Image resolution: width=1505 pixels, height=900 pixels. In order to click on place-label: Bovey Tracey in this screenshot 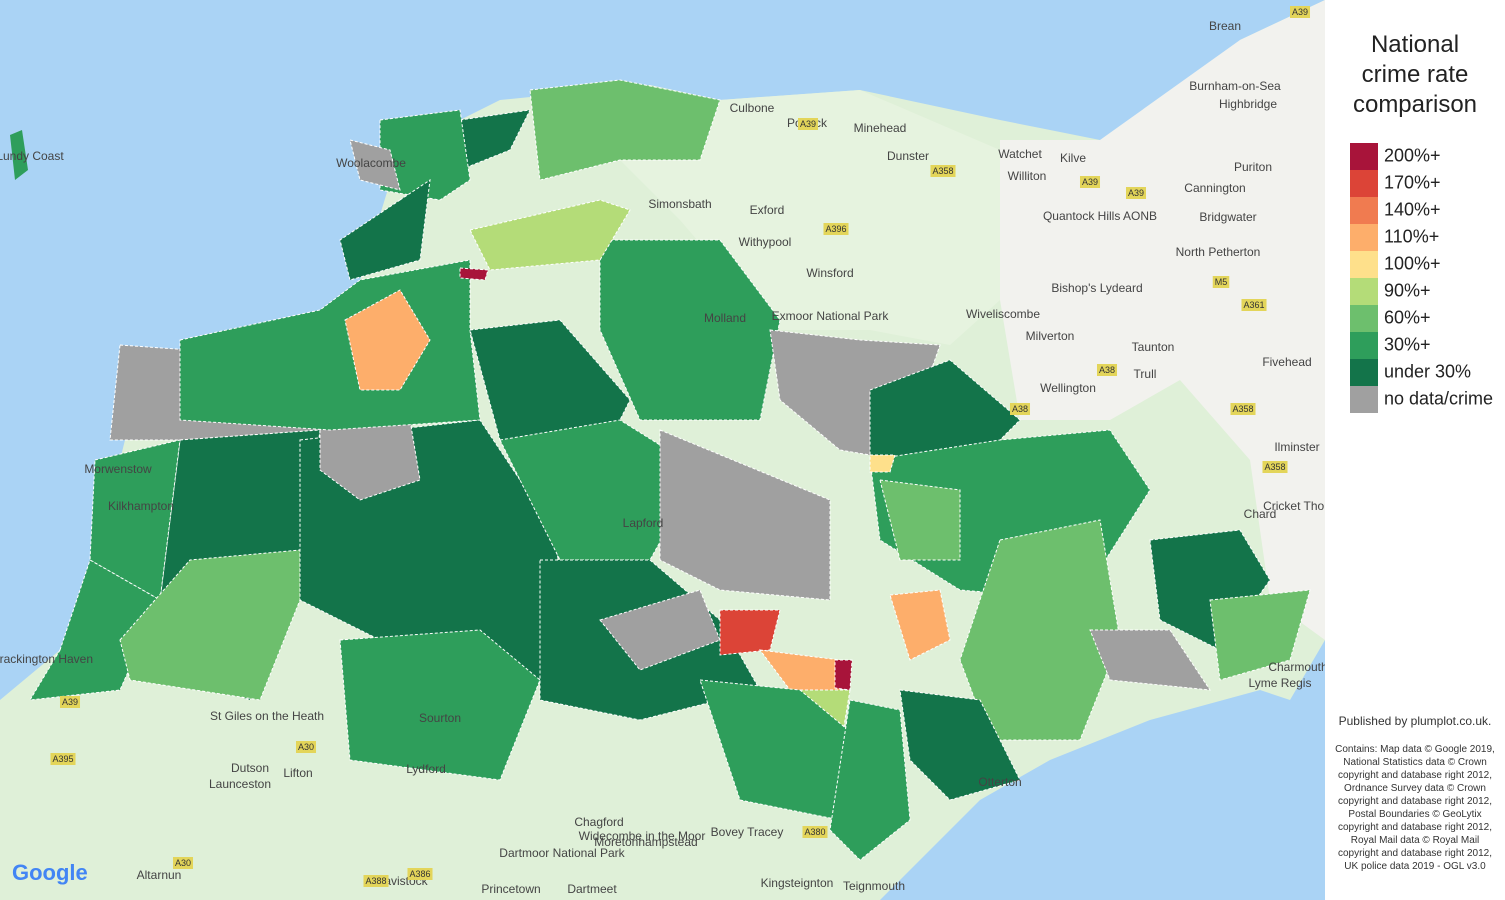, I will do `click(747, 832)`.